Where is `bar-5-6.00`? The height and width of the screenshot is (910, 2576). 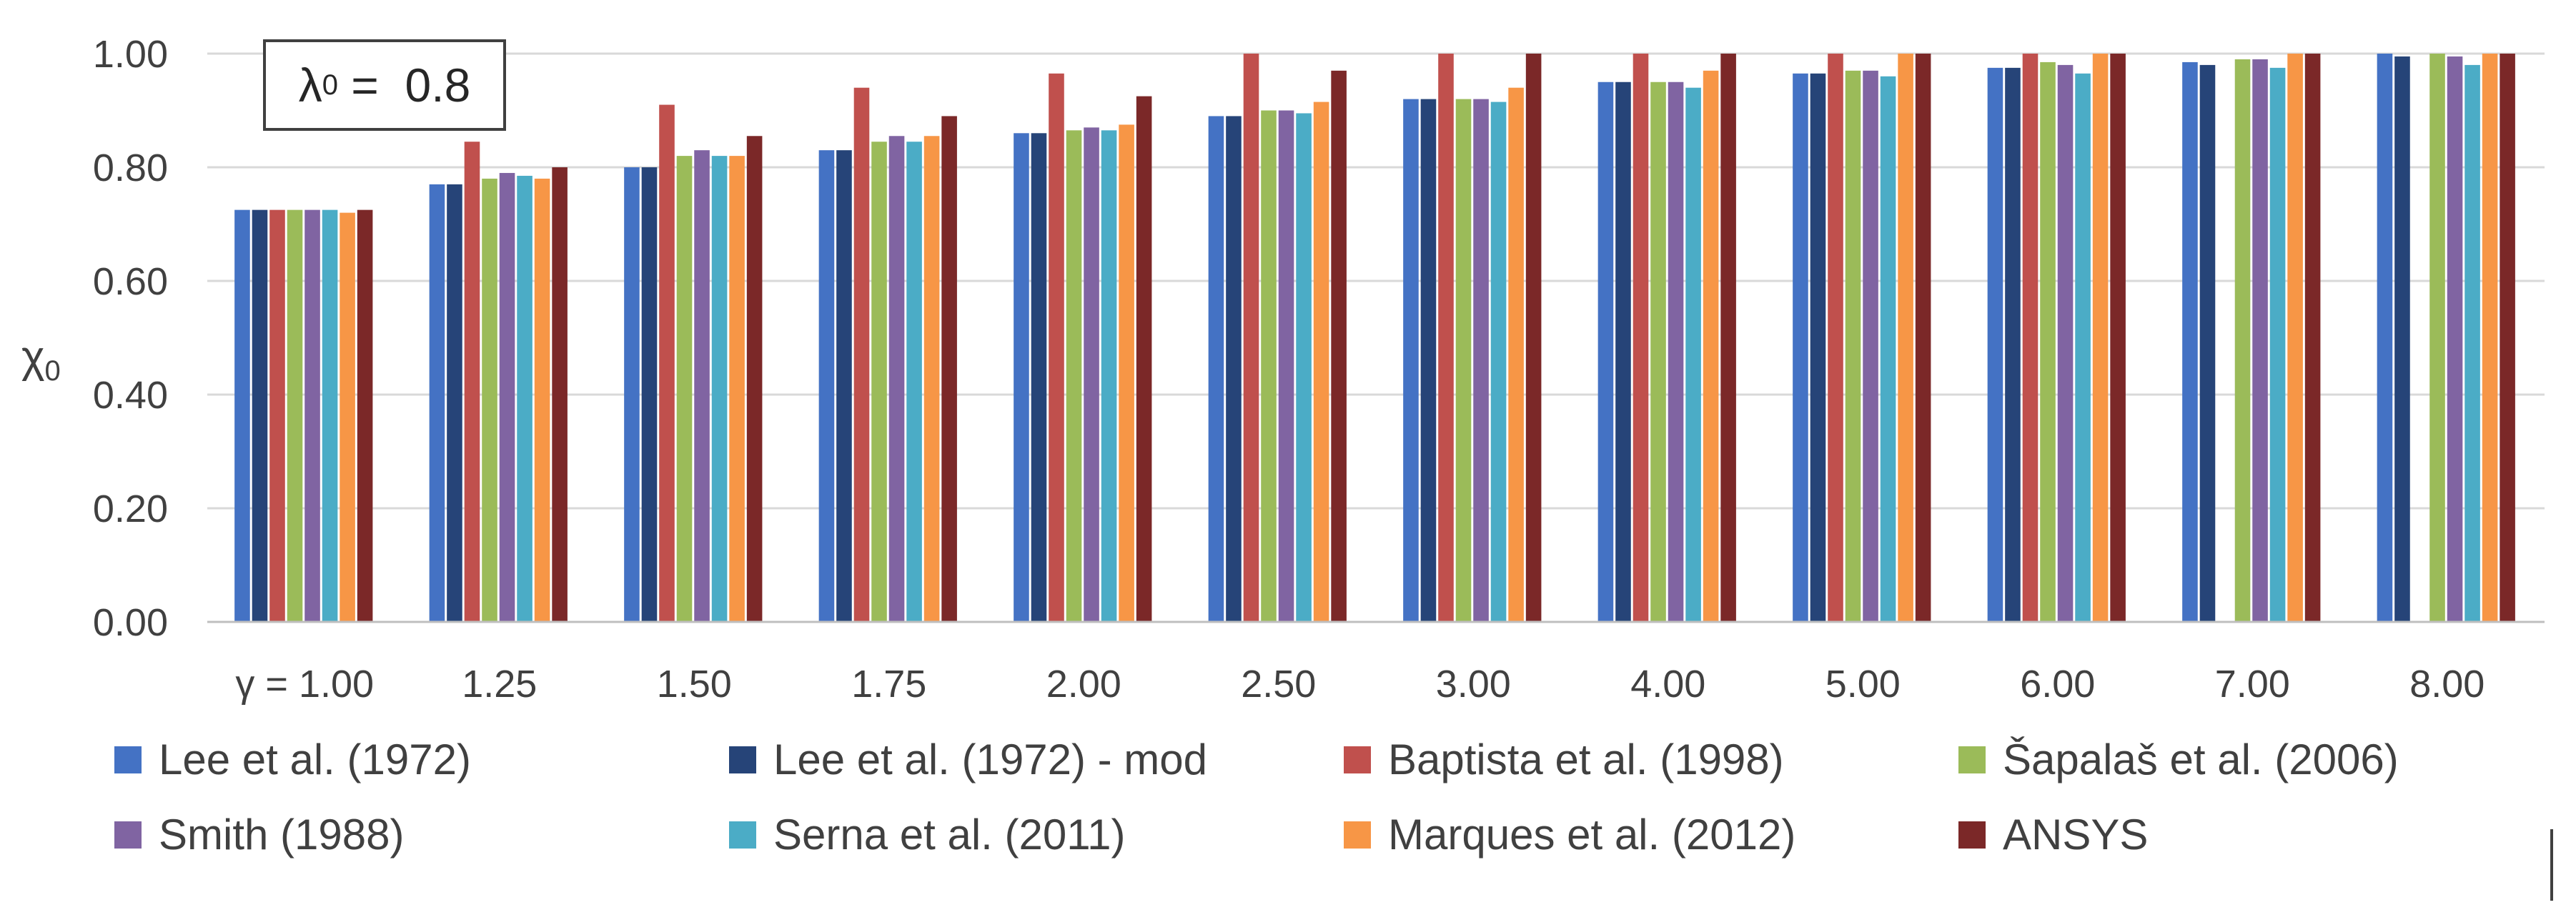 bar-5-6.00 is located at coordinates (2066, 343).